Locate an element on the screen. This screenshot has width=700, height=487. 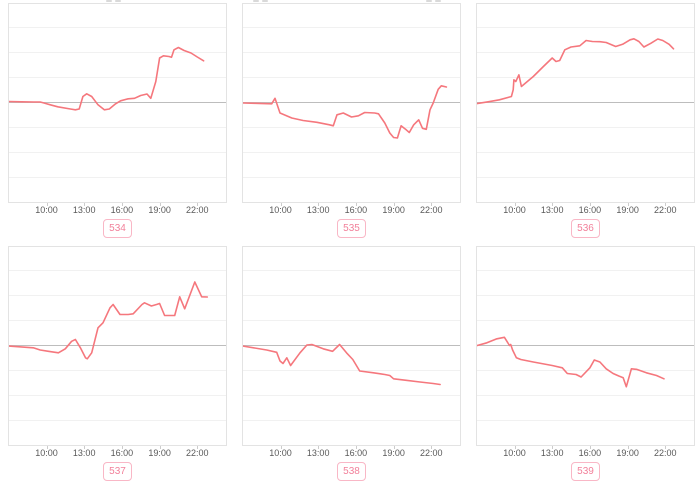
cropped-text-fragments is located at coordinates (350, 1).